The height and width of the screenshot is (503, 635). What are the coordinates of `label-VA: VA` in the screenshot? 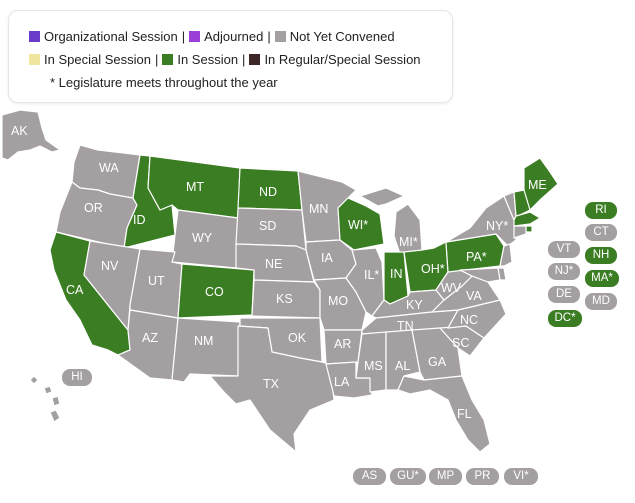 It's located at (474, 296).